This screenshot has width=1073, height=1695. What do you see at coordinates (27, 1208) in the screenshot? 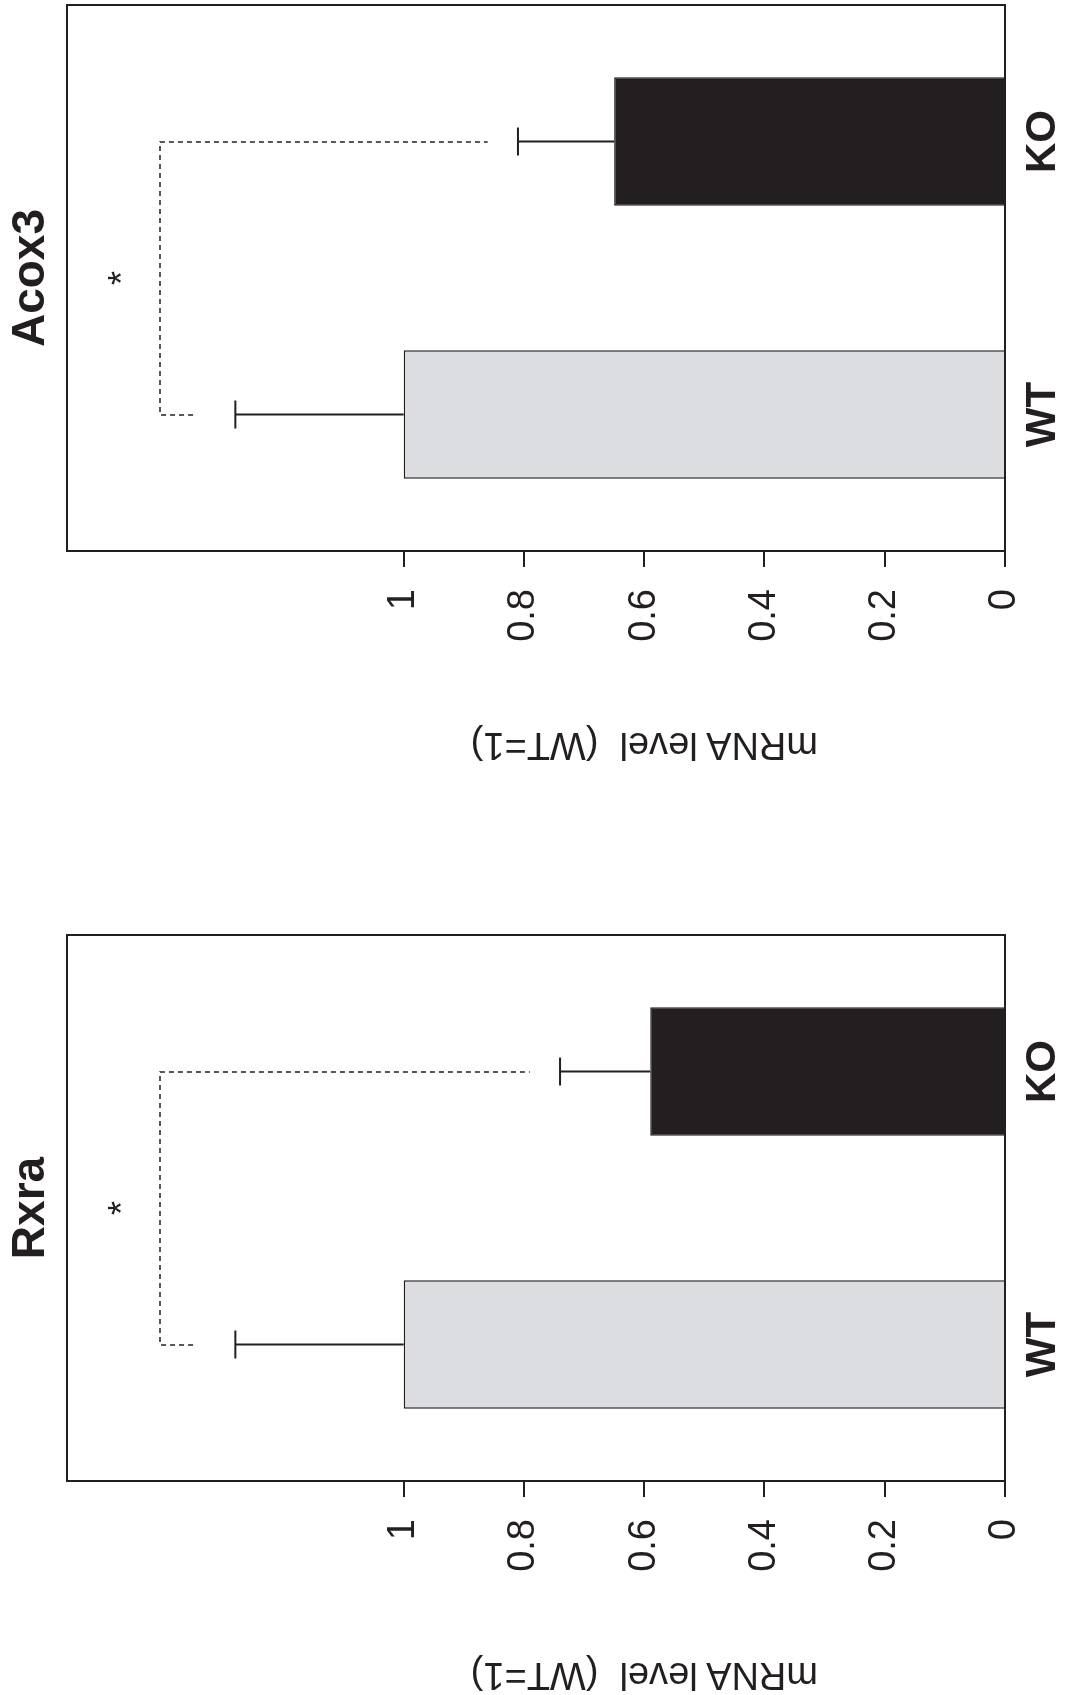
I see `text: Rxra` at bounding box center [27, 1208].